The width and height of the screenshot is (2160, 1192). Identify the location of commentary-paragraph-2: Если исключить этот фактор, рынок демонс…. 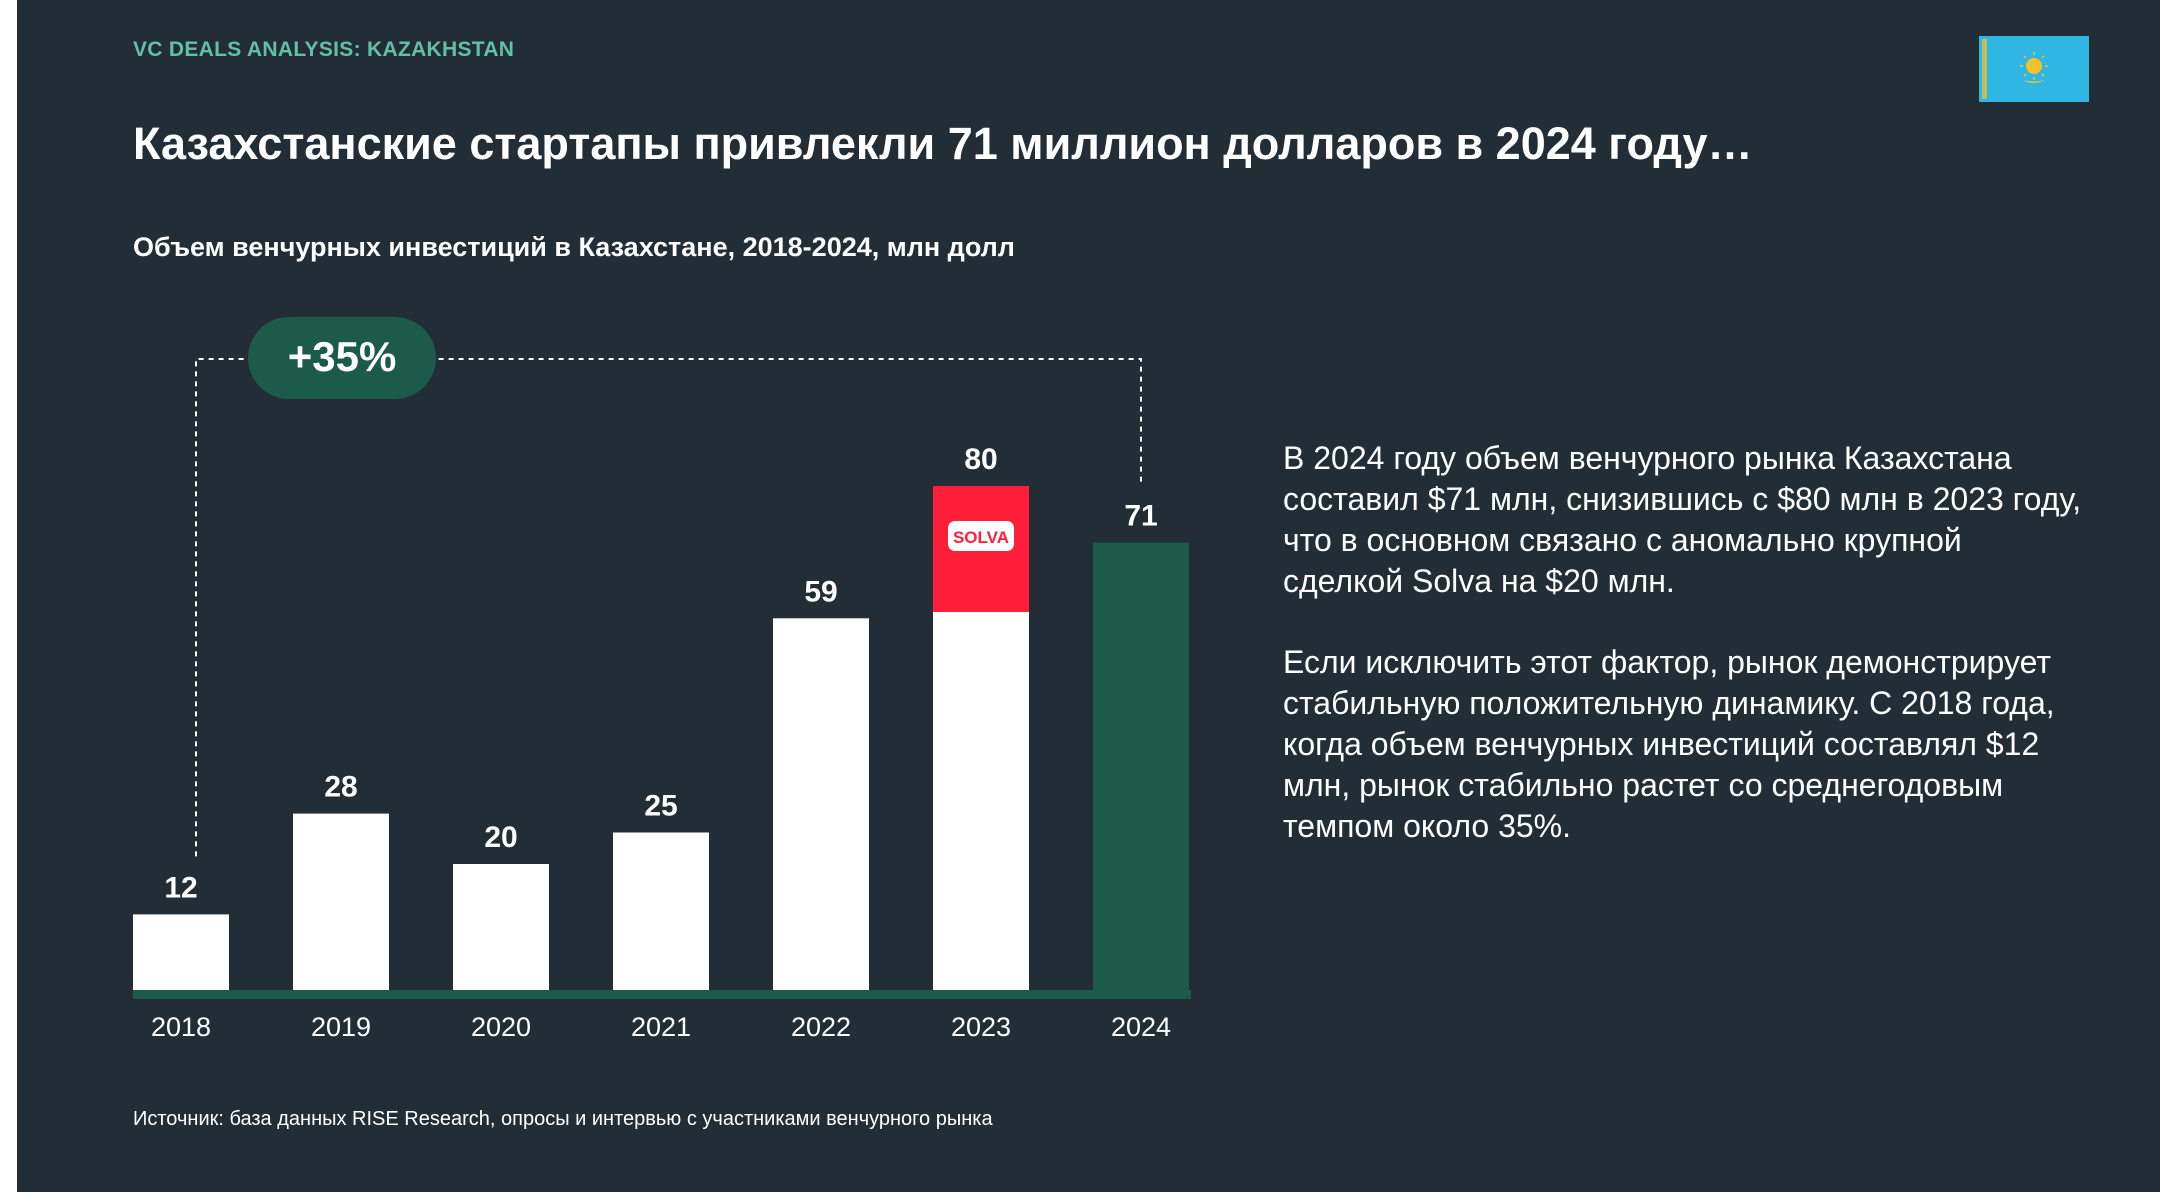
(1669, 744).